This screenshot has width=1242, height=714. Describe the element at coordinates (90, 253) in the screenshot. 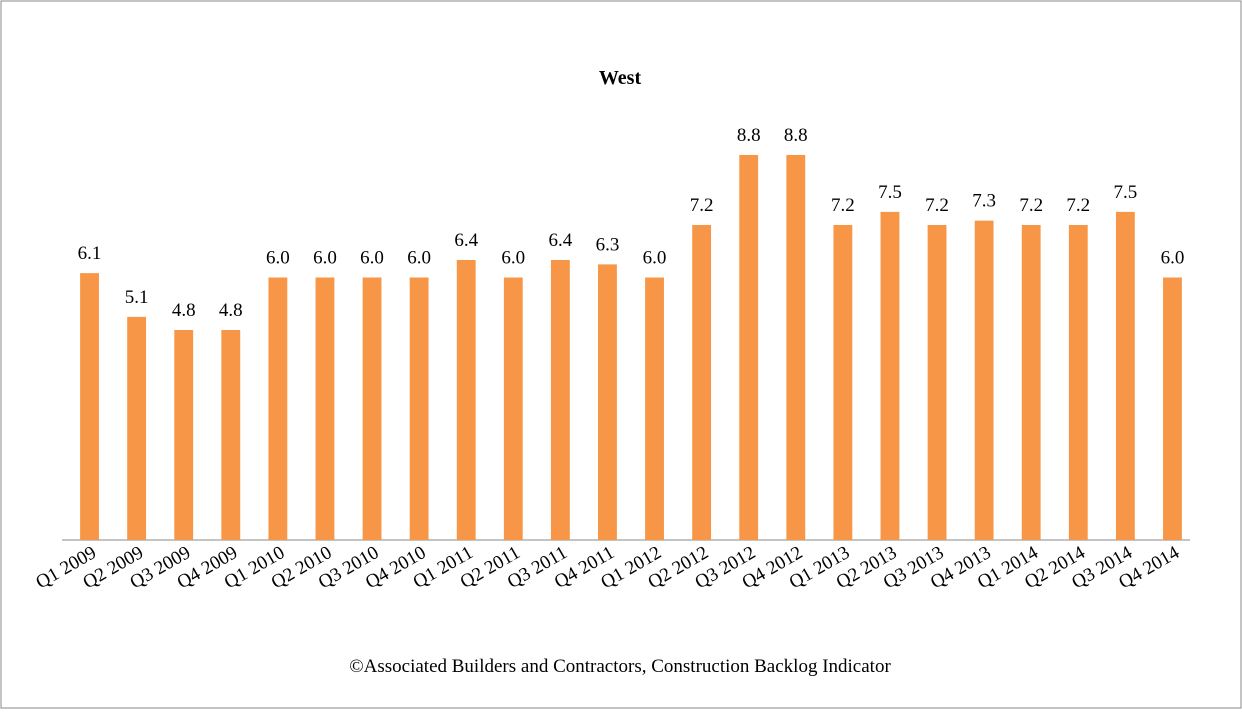

I see `value-label: 6.1` at that location.